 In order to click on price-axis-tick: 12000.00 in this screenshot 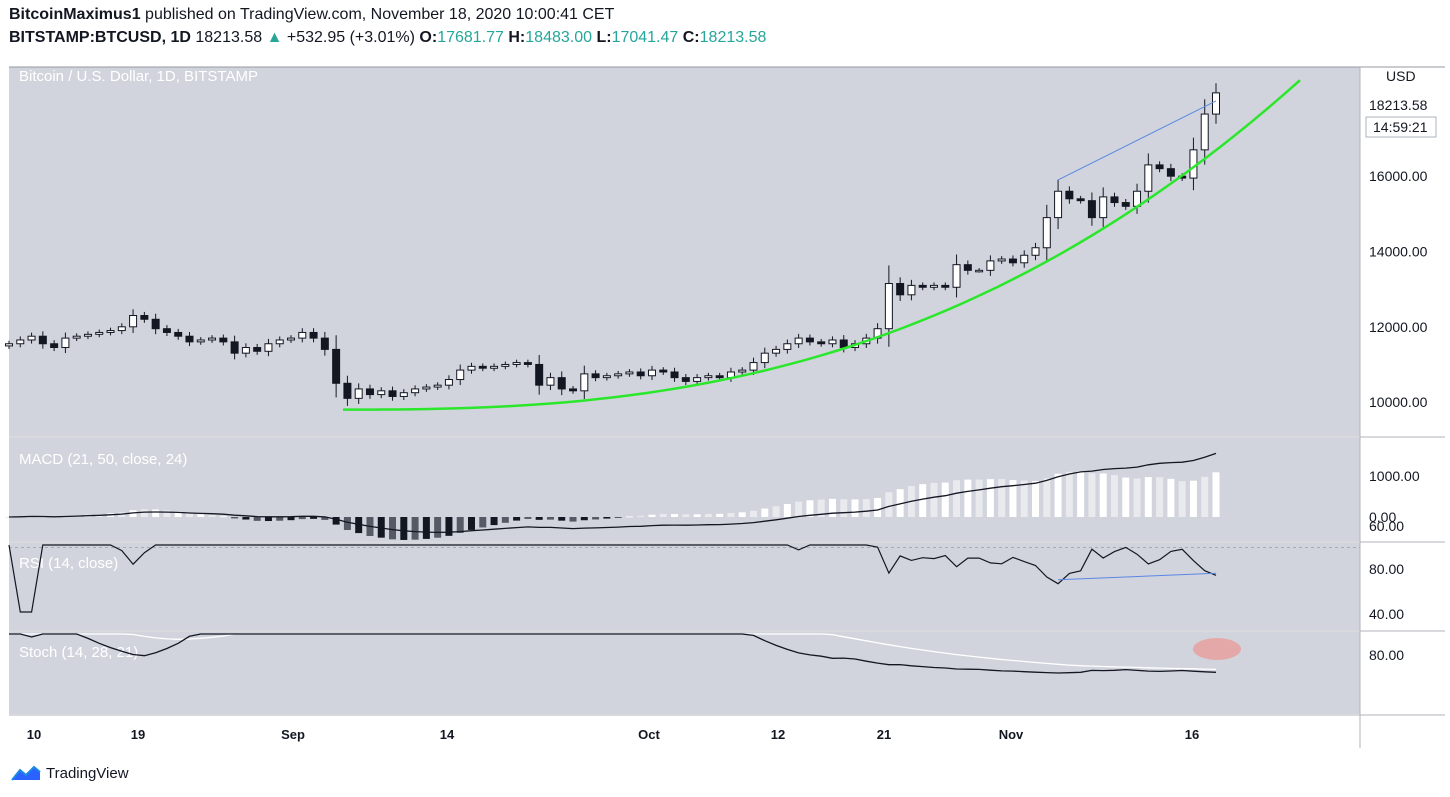, I will do `click(1398, 327)`.